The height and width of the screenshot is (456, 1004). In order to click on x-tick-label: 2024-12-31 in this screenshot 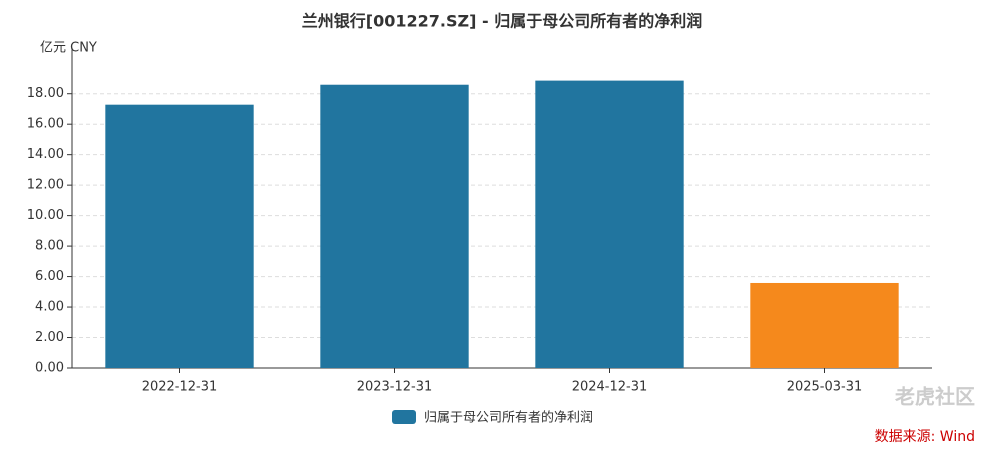, I will do `click(610, 387)`.